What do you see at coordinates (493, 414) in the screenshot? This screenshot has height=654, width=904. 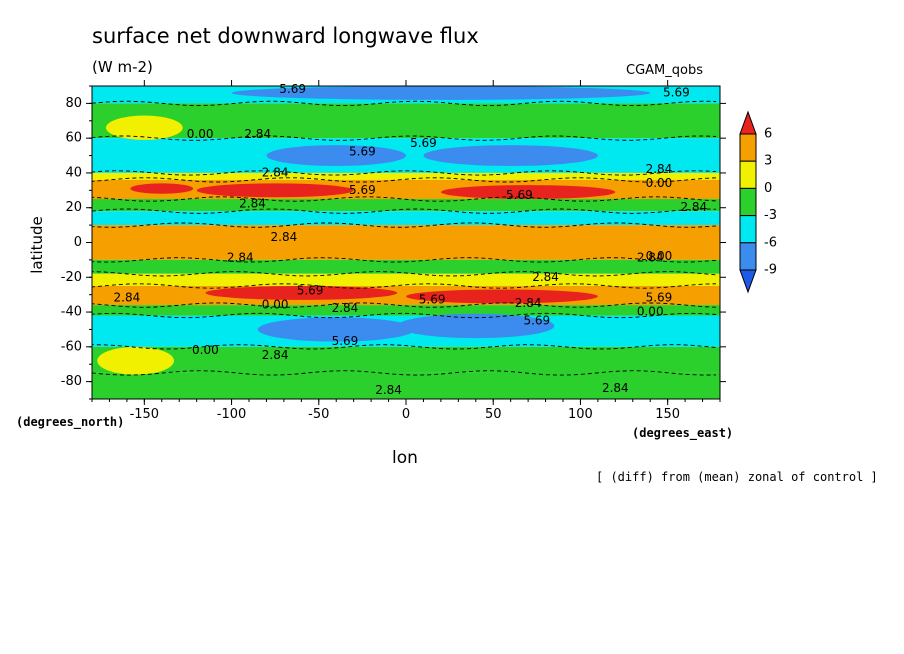 I see `x-tick-label: 50` at bounding box center [493, 414].